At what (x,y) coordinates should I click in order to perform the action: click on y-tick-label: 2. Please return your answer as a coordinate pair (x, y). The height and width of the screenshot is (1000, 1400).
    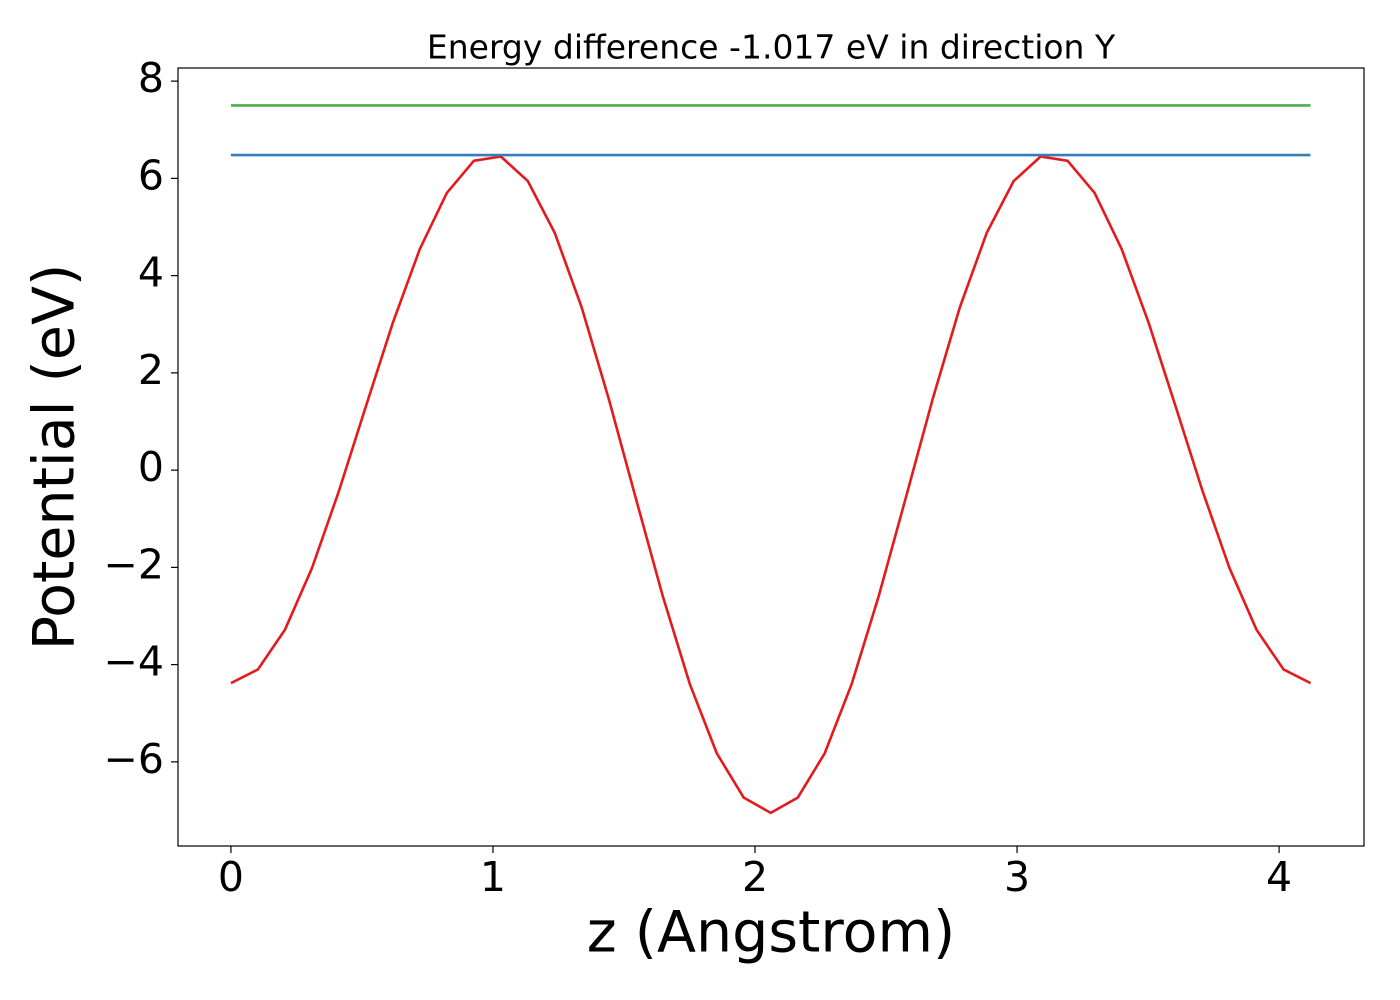
    Looking at the image, I should click on (151, 370).